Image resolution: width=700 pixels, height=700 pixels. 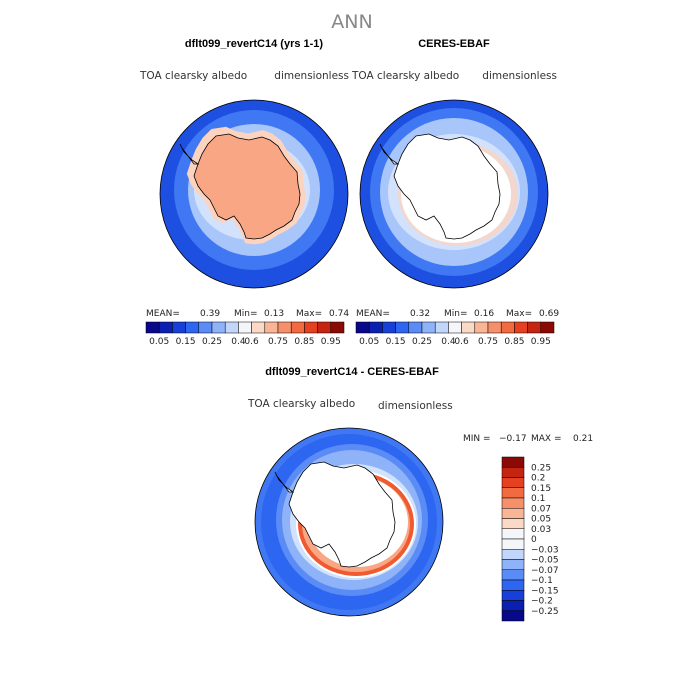 I want to click on model-colorbar-tick-label: 0.75, so click(x=278, y=342).